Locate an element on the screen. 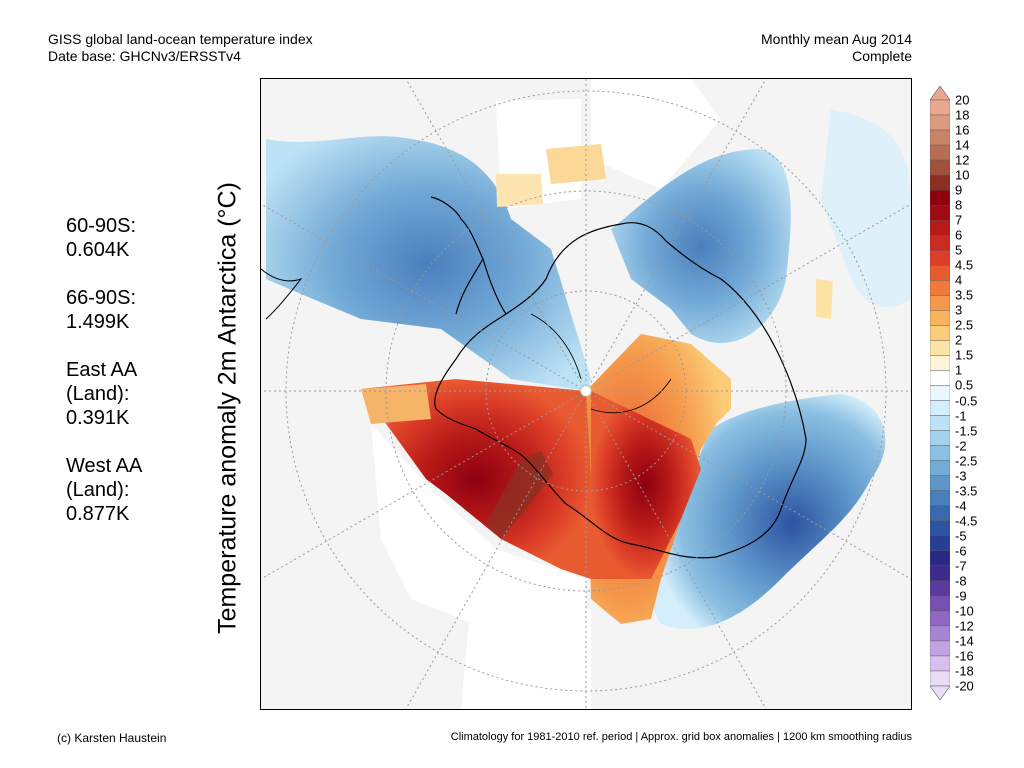 Image resolution: width=1024 pixels, height=768 pixels. colorbar-tick-label: 8 is located at coordinates (959, 205).